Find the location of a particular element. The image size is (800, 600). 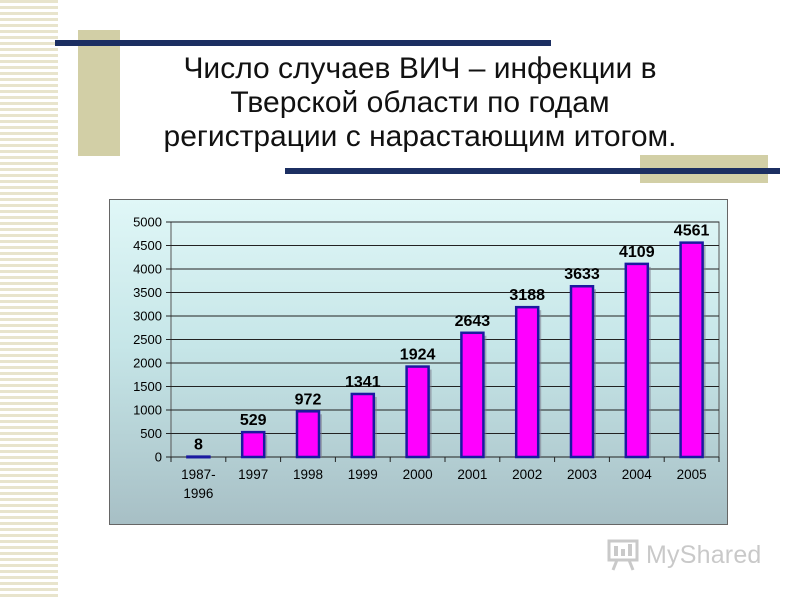

x-tick-label: 1997 is located at coordinates (253, 474).